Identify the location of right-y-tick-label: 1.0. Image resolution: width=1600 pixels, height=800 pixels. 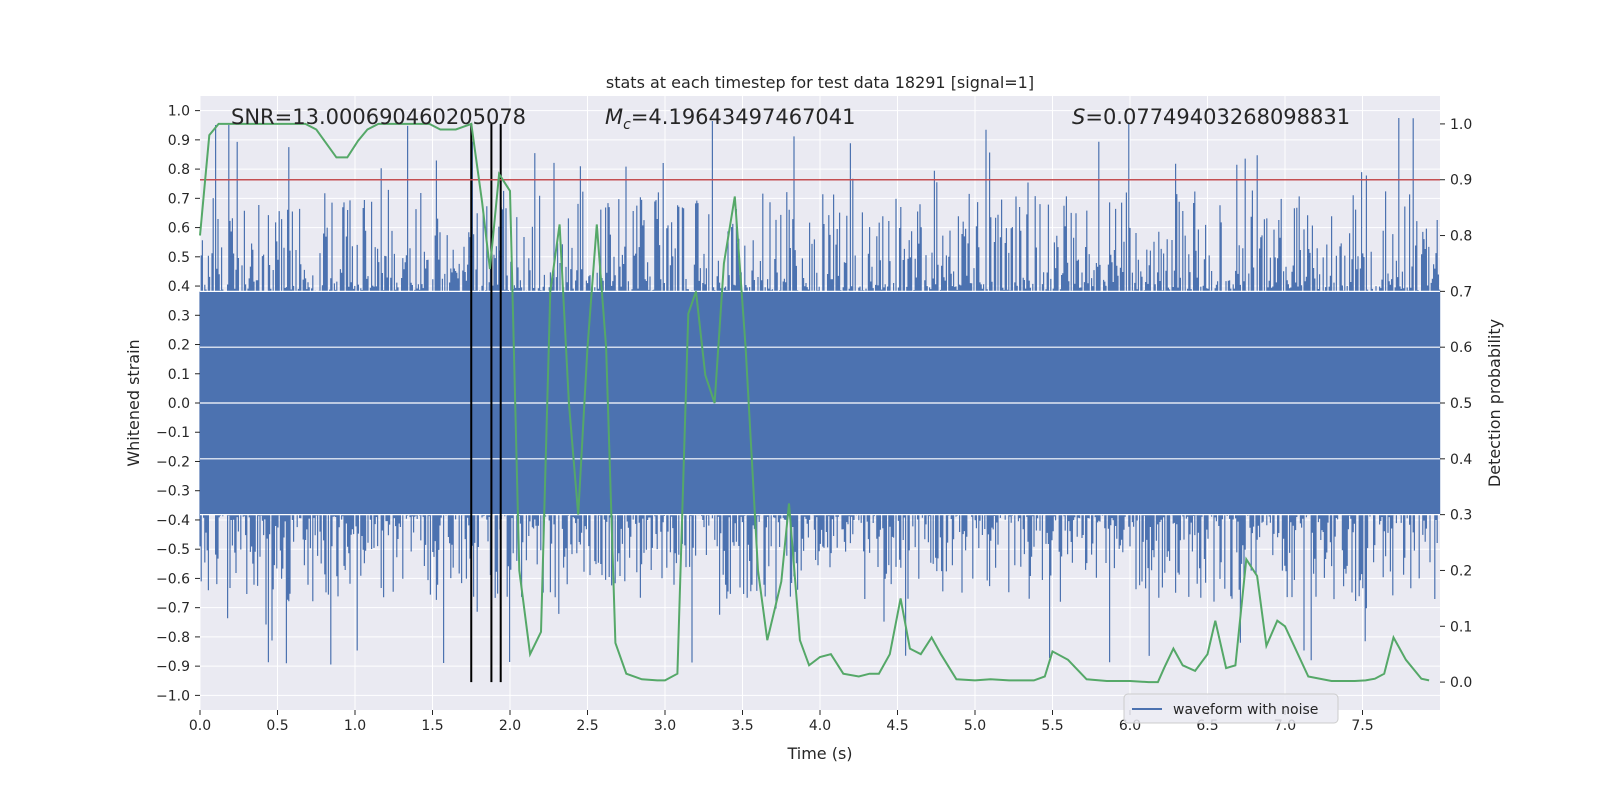
(1461, 125).